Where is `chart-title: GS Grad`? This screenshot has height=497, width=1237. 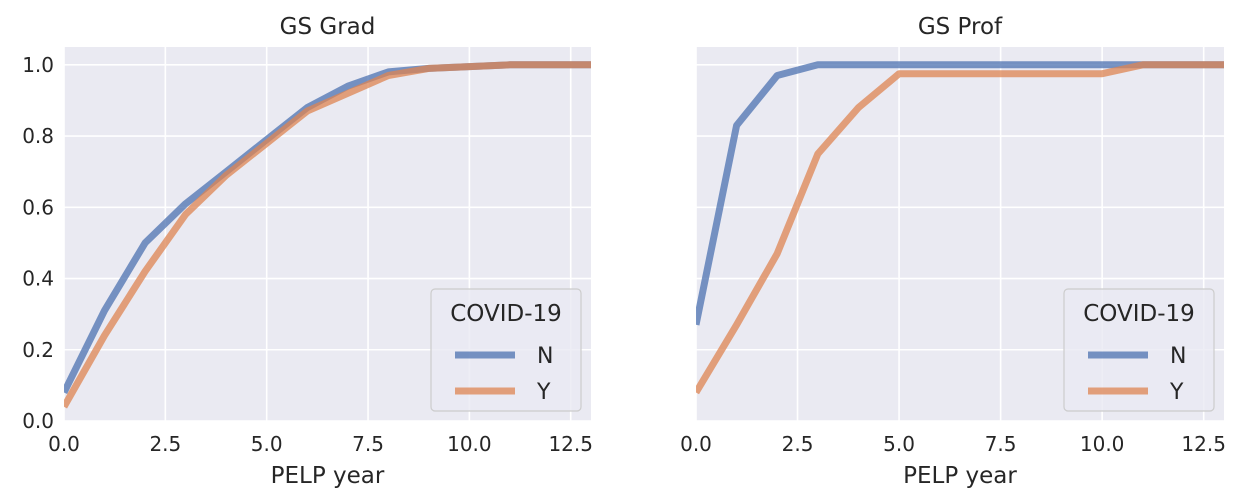
chart-title: GS Grad is located at coordinates (328, 27).